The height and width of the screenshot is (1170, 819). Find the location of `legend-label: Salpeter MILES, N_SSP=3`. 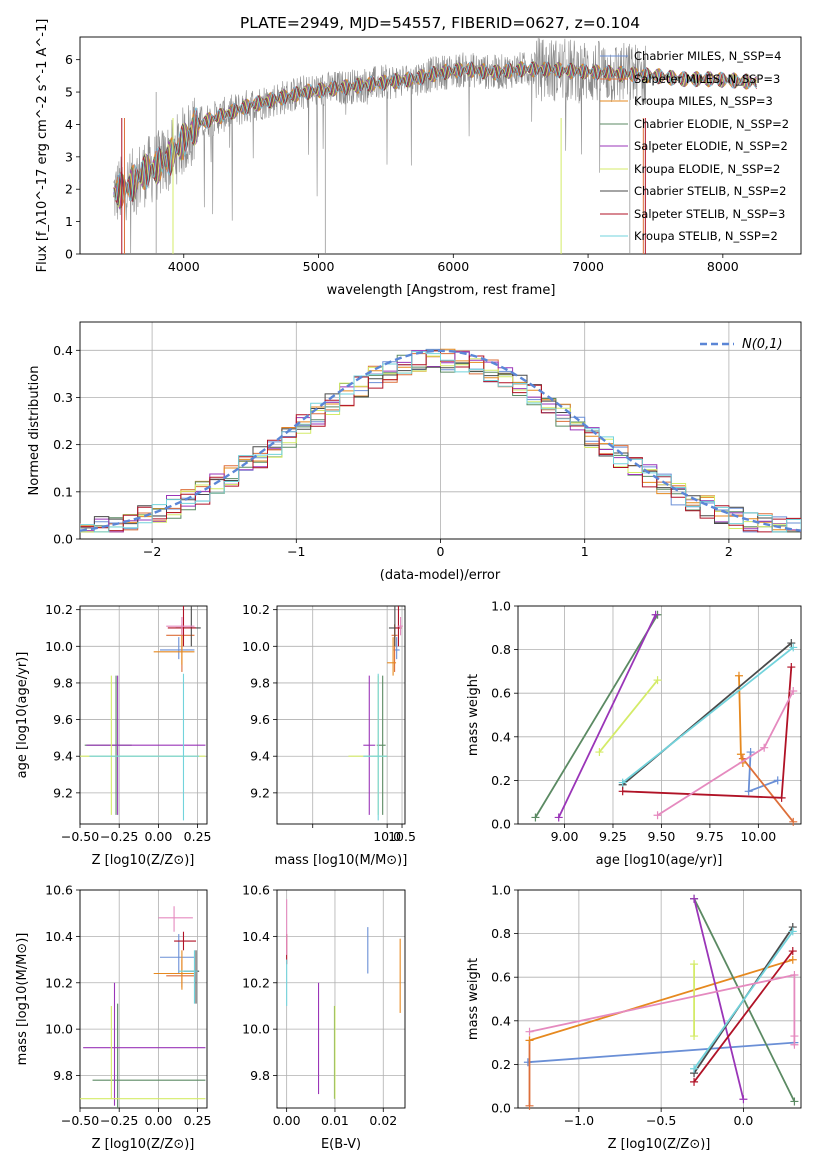

legend-label: Salpeter MILES, N_SSP=3 is located at coordinates (707, 79).